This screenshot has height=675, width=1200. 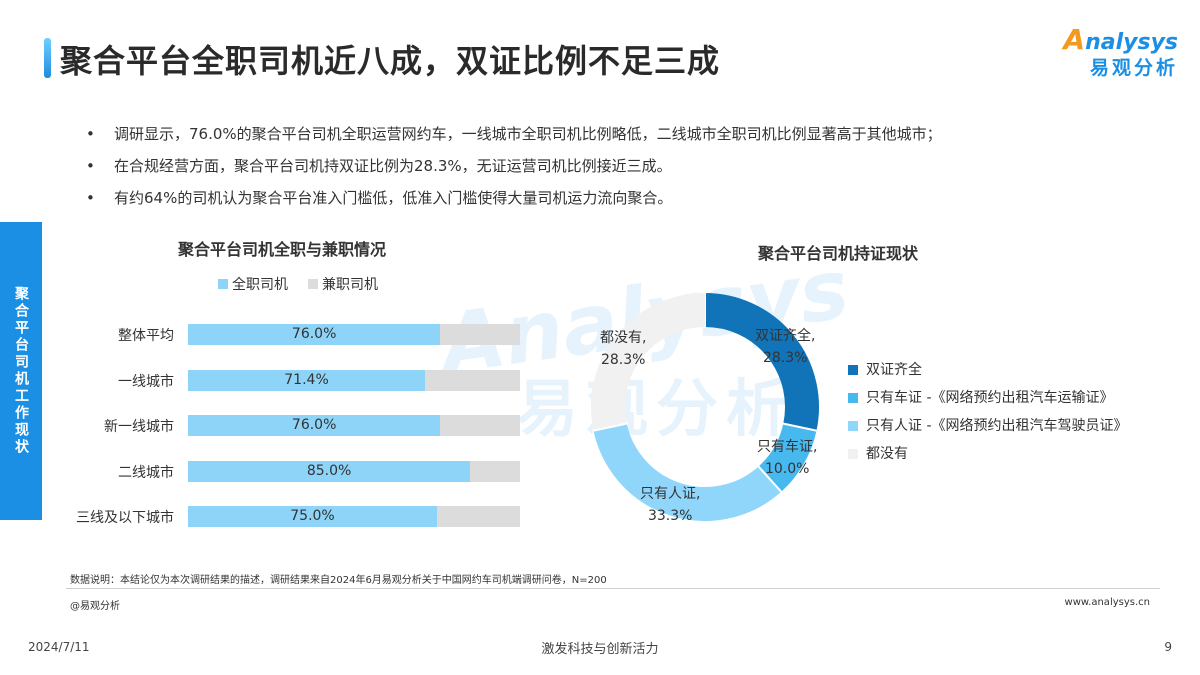 I want to click on analysys-logo: Analysys 易观分析, so click(x=1120, y=53).